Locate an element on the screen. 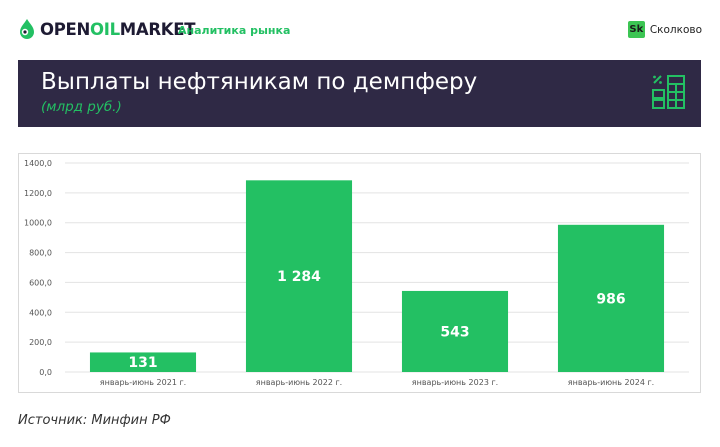 Image resolution: width=720 pixels, height=447 pixels. y-tick-label: 1400,0 is located at coordinates (38, 163).